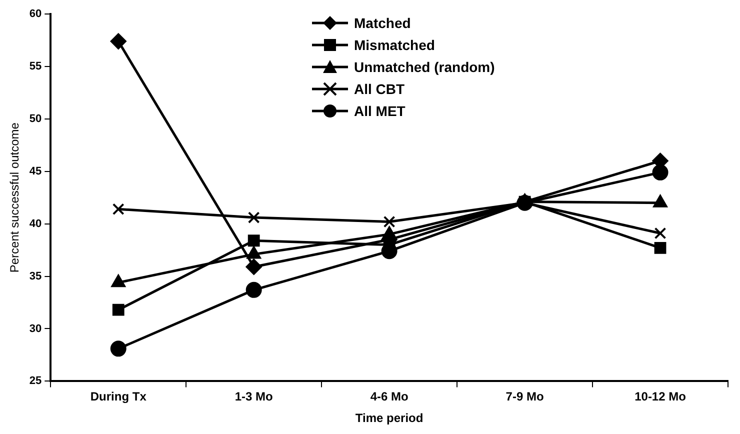 This screenshot has width=740, height=434. I want to click on x-tick-label: 10-12 Mo, so click(660, 397).